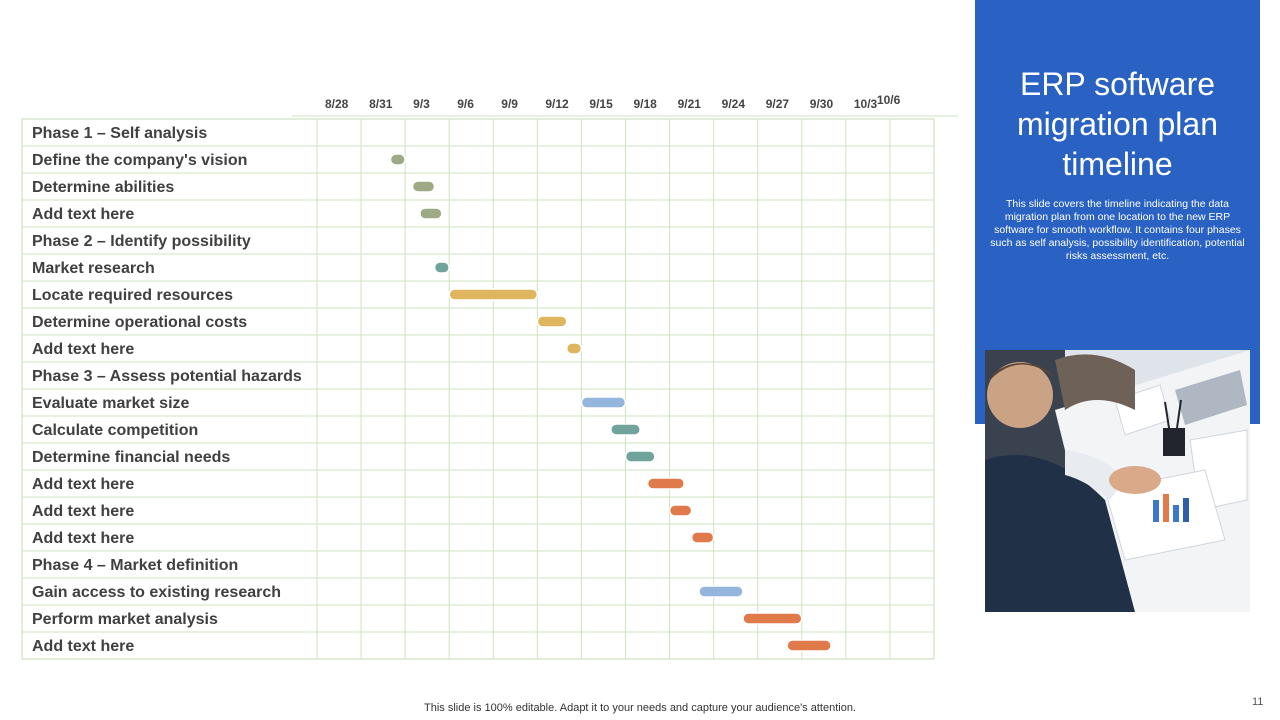 The image size is (1280, 720). What do you see at coordinates (734, 104) in the screenshot?
I see `tick-label: 9/24` at bounding box center [734, 104].